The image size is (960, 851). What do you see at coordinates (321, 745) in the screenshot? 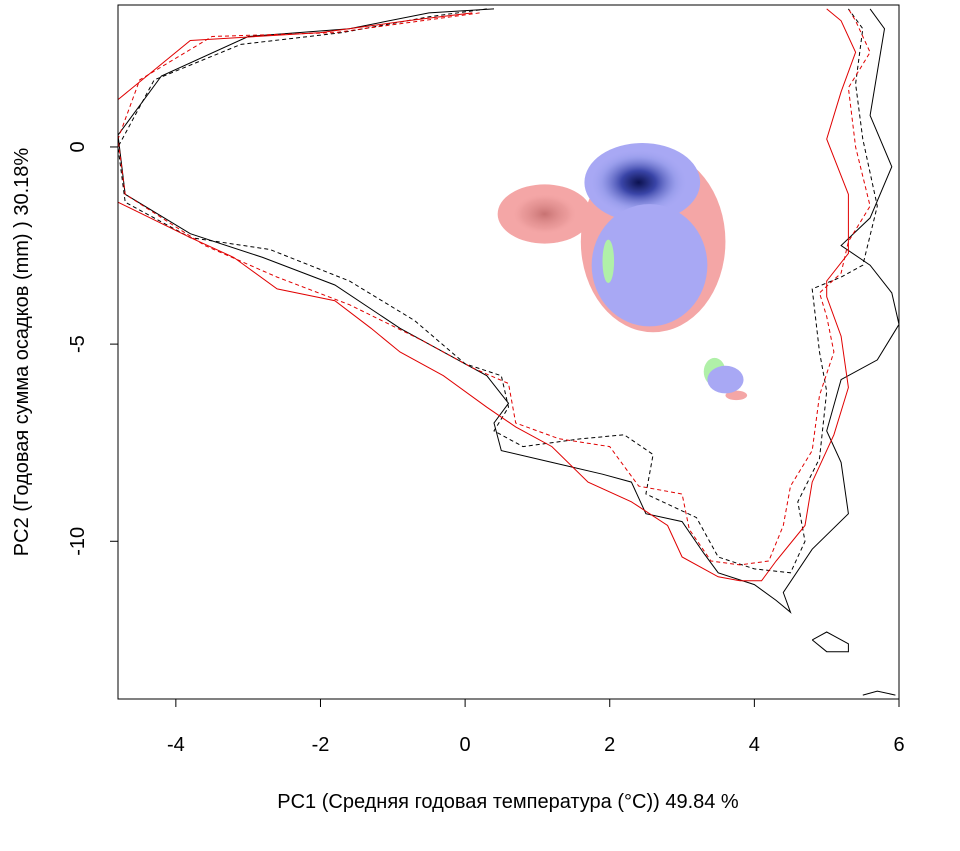
I see `x-tick-label: -2` at bounding box center [321, 745].